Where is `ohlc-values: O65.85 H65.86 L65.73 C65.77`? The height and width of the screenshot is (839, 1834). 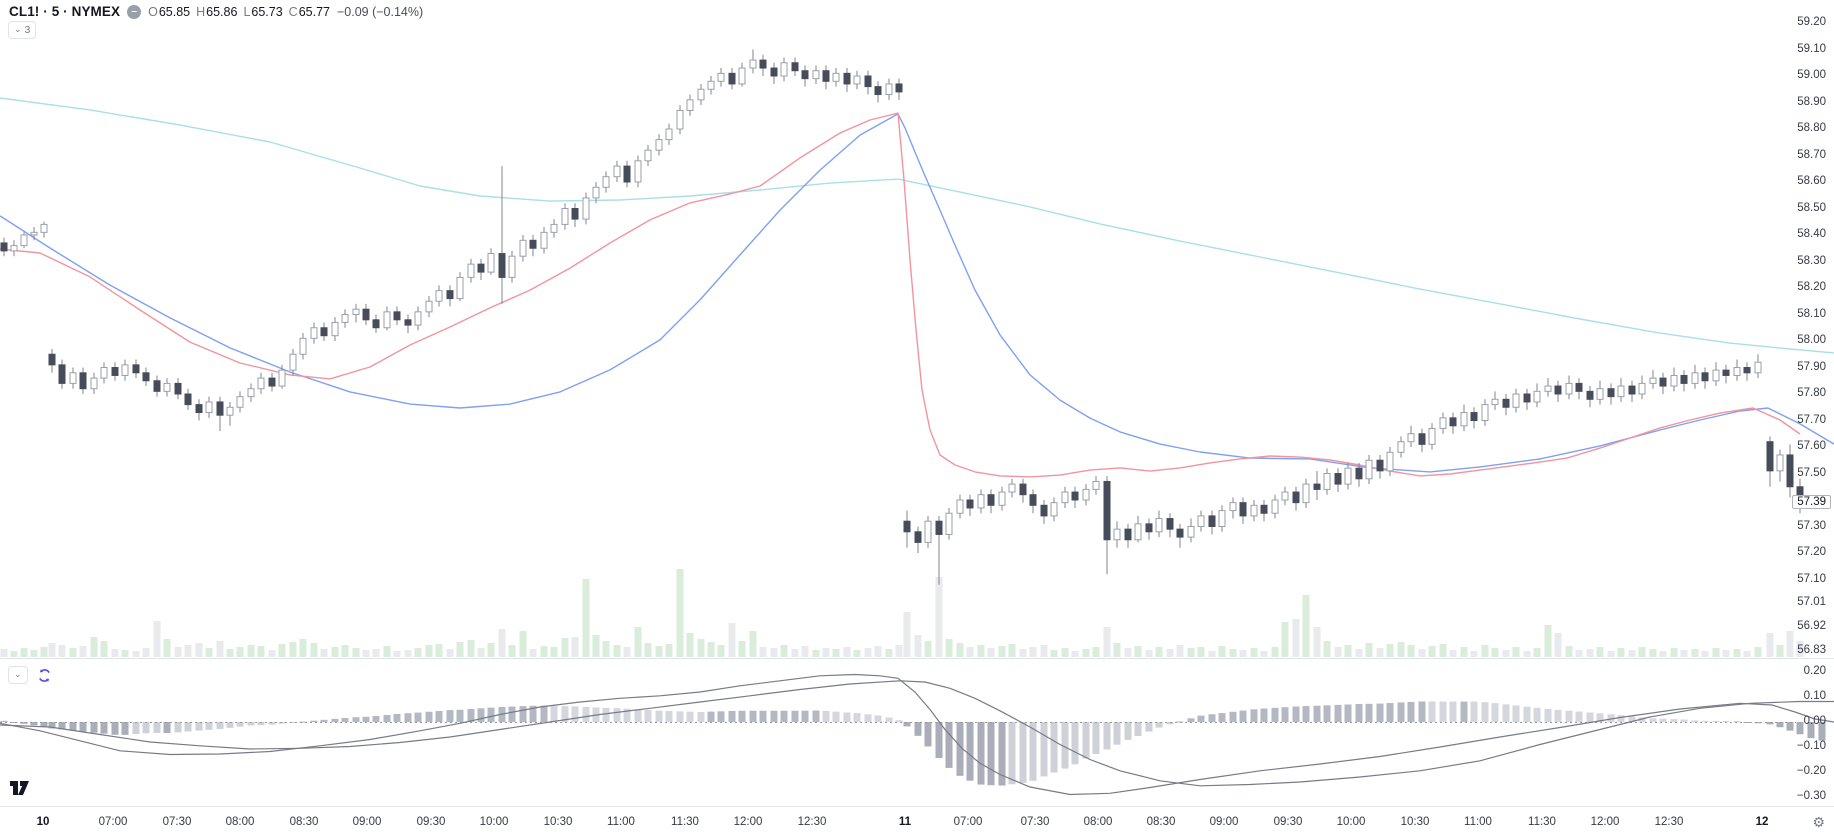 ohlc-values: O65.85 H65.86 L65.73 C65.77 is located at coordinates (239, 12).